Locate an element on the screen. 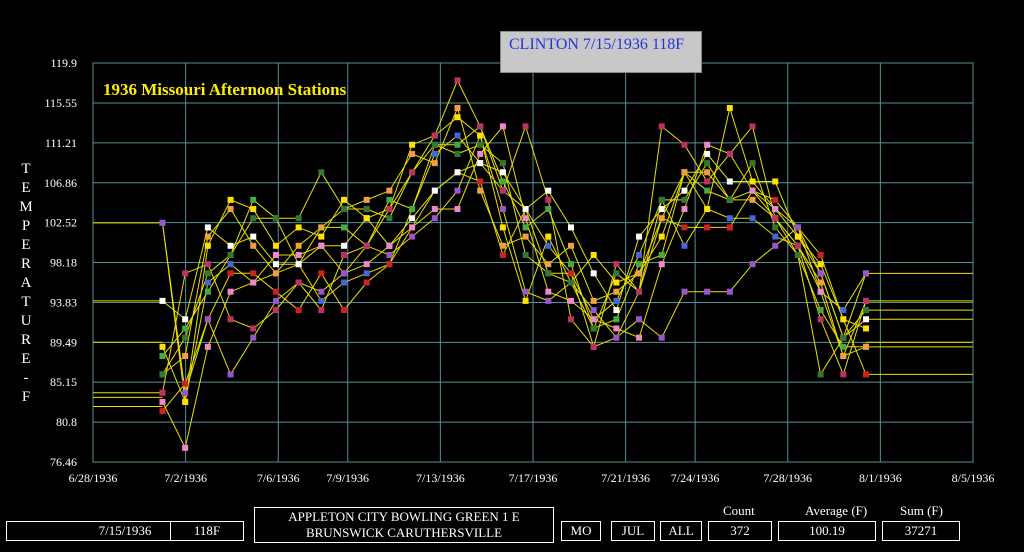  x-tick-label: 6/28/1936 is located at coordinates (93, 478).